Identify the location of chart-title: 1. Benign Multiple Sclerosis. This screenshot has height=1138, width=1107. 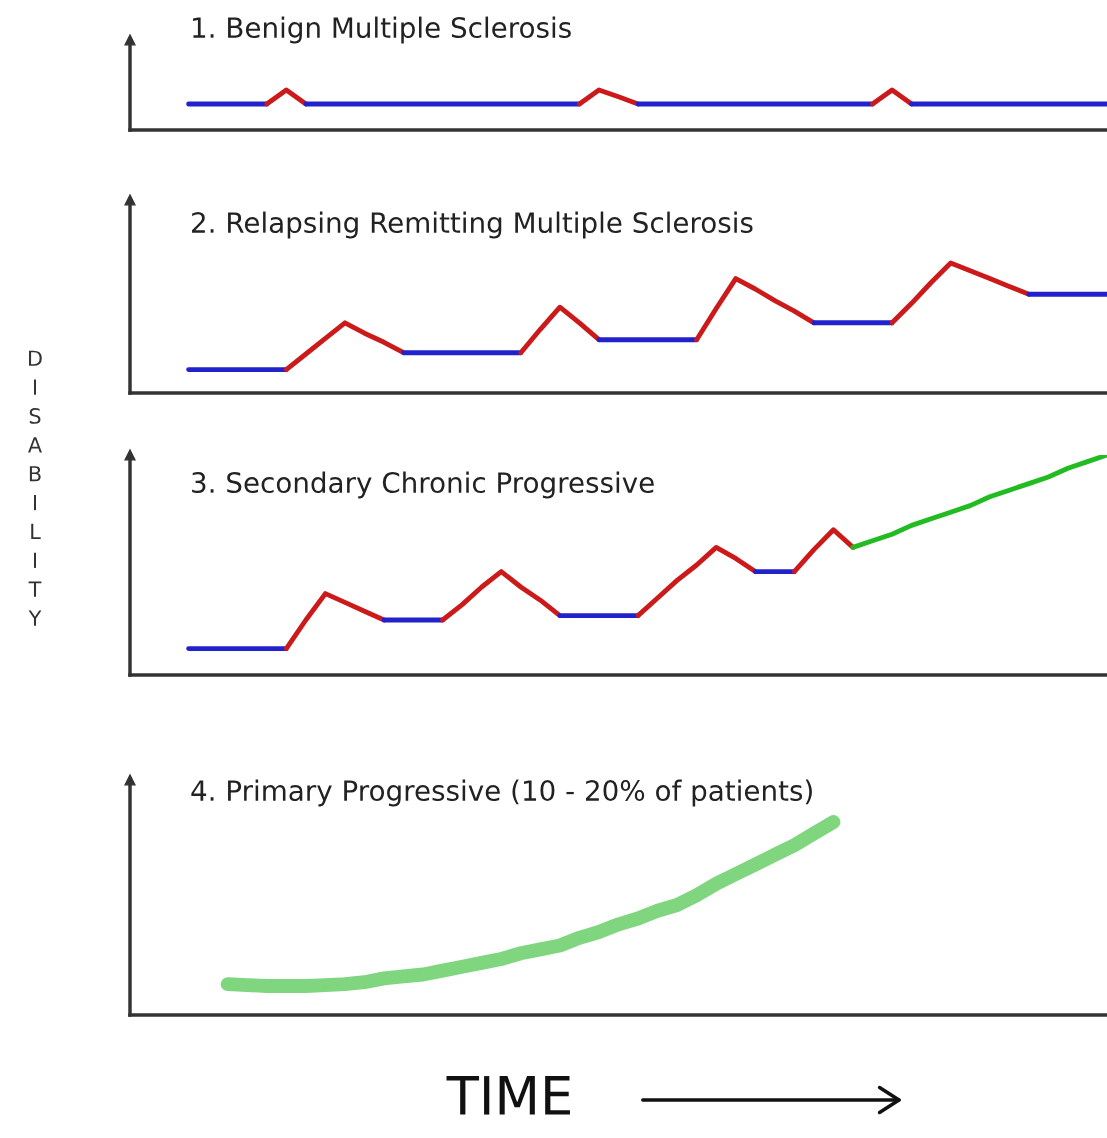
(382, 30).